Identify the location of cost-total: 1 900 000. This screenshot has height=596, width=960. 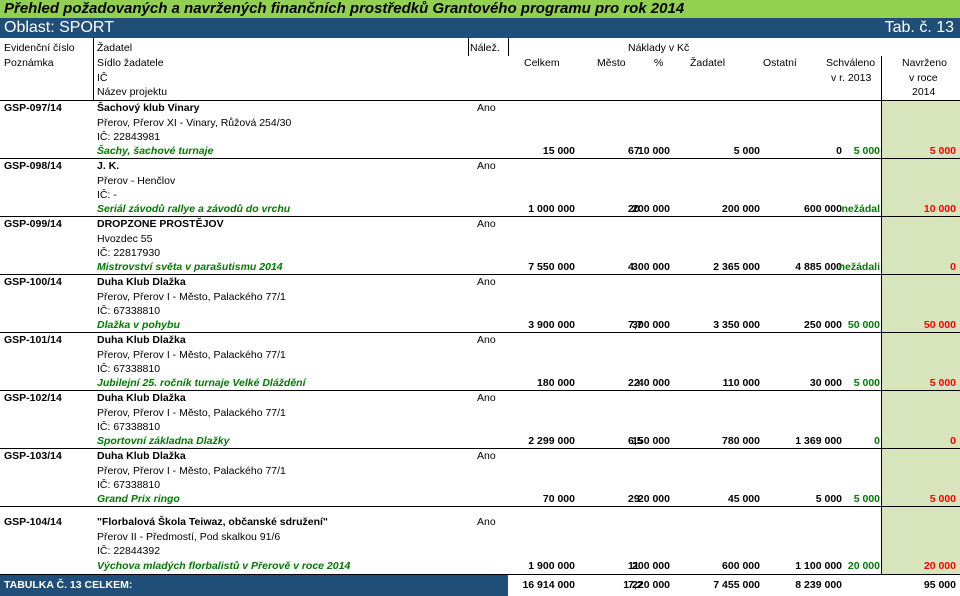
(551, 566).